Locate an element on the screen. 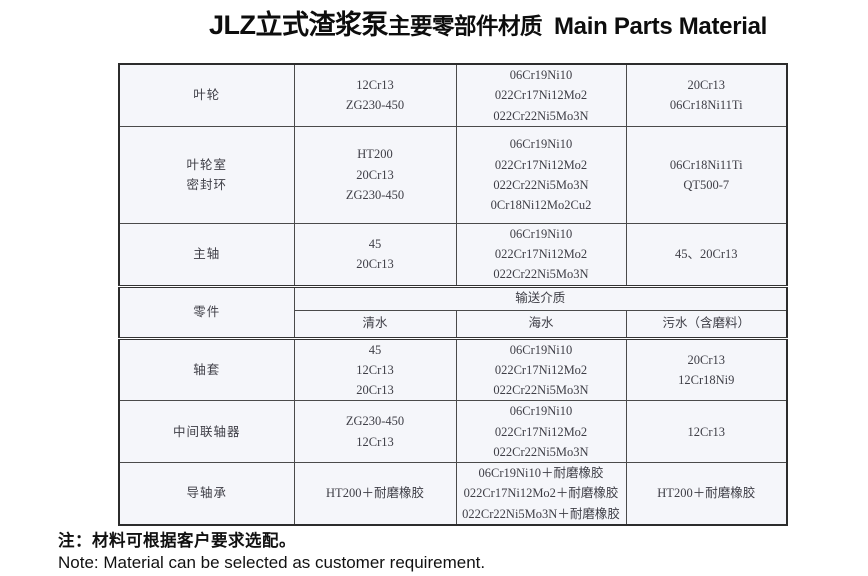 The image size is (868, 576). medium-sewage-cell: 污水（含磨料） is located at coordinates (706, 324).